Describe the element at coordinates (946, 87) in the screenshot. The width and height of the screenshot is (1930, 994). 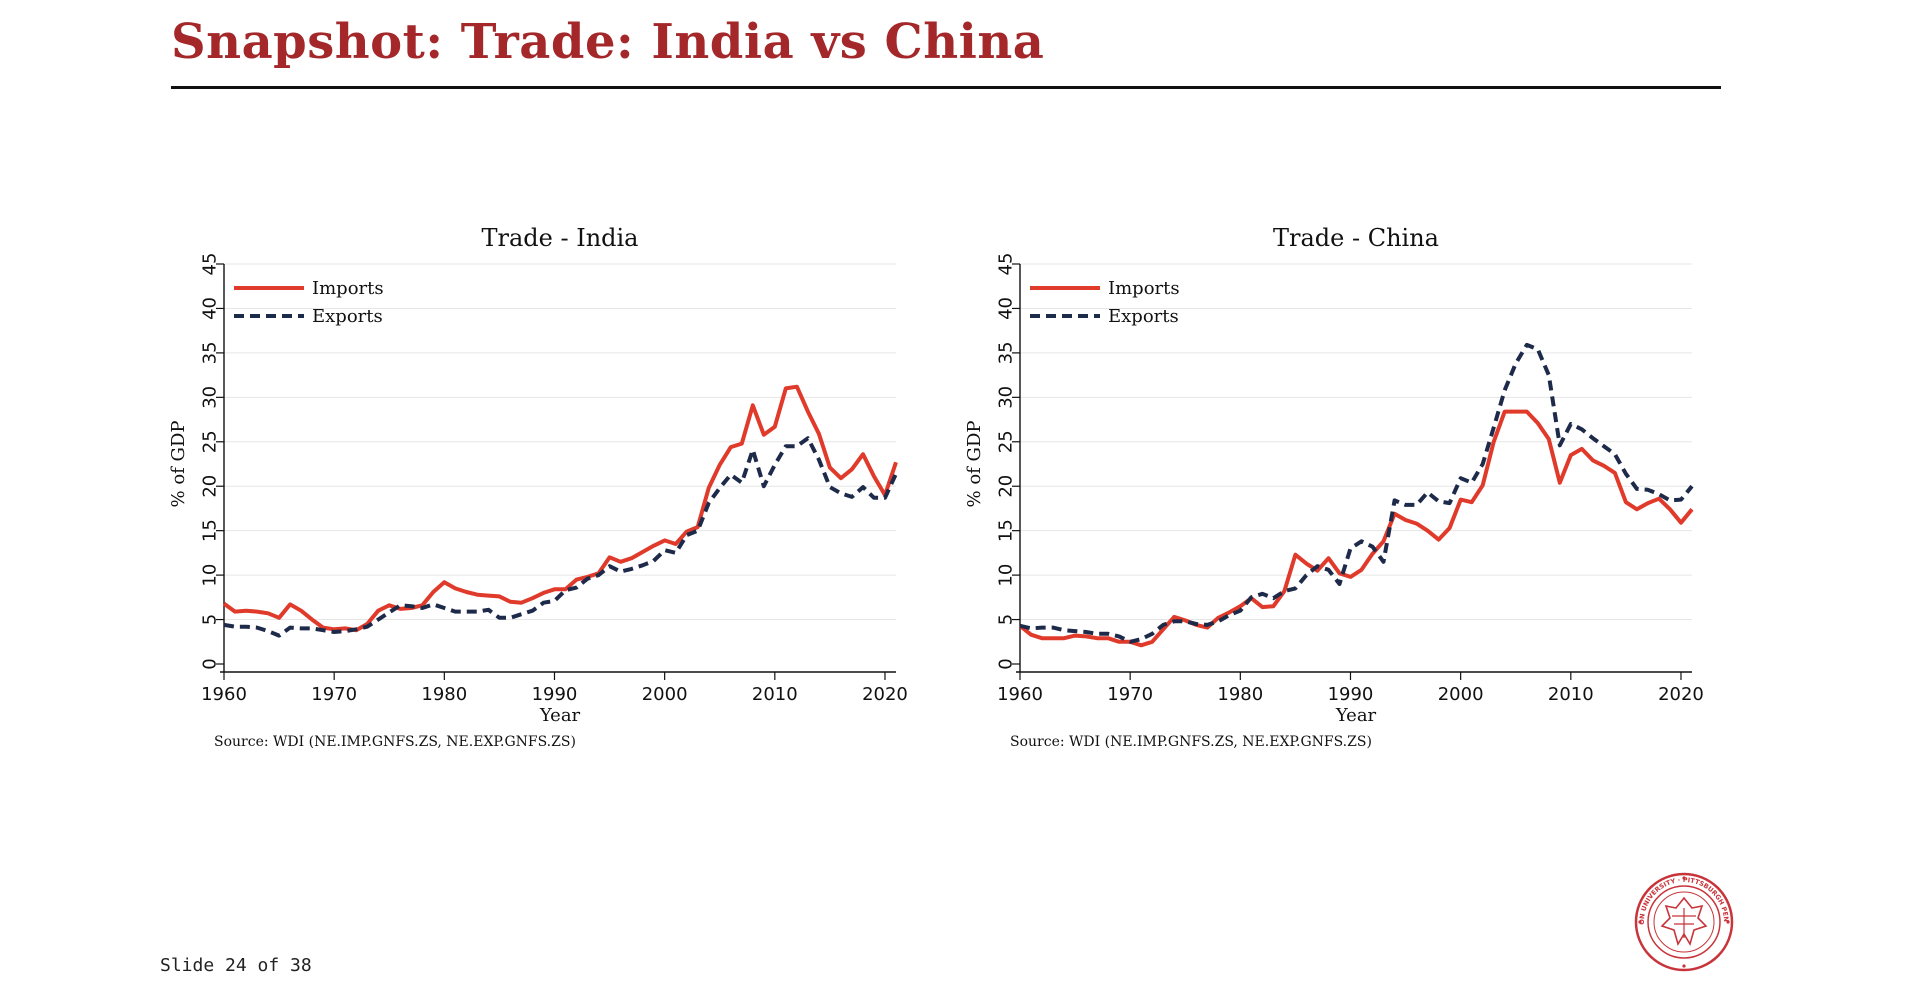
I see `title-divider` at that location.